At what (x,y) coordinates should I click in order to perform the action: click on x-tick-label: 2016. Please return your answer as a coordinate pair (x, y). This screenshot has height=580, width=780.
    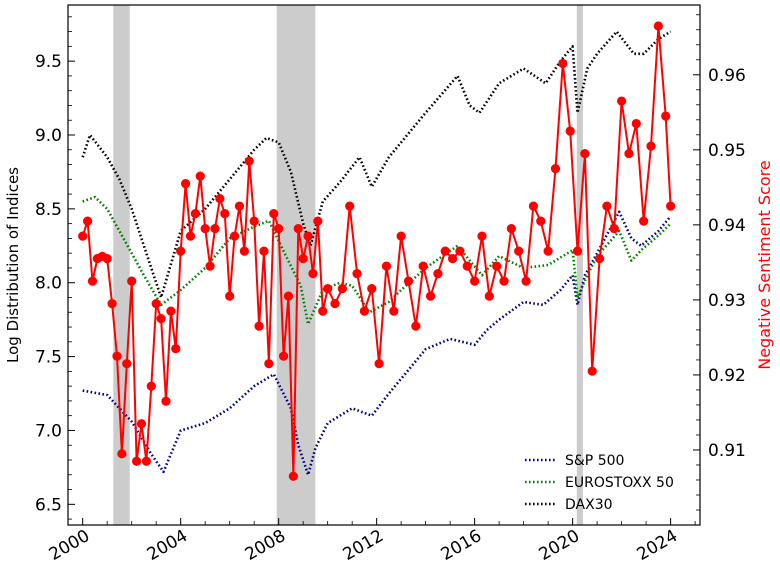
    Looking at the image, I should click on (461, 545).